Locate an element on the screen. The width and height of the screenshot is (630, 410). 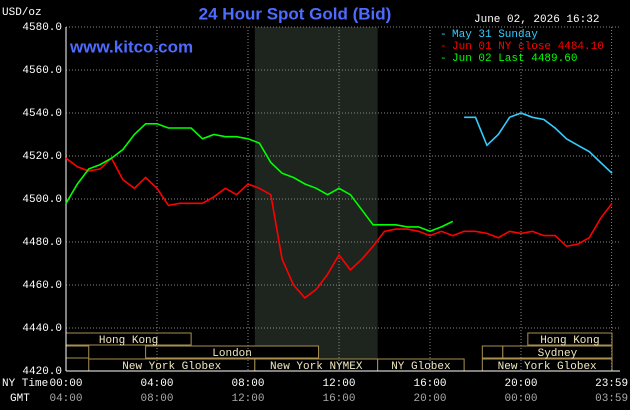
x-tick-label: 23:59 is located at coordinates (611, 384).